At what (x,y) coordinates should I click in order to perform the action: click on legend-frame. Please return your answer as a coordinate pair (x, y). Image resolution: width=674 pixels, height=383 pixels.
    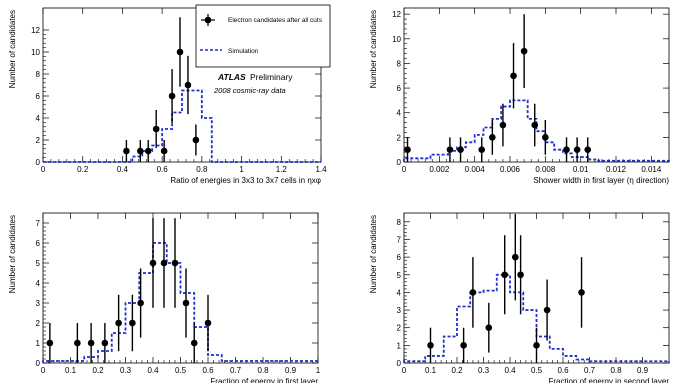
    Looking at the image, I should click on (263, 36).